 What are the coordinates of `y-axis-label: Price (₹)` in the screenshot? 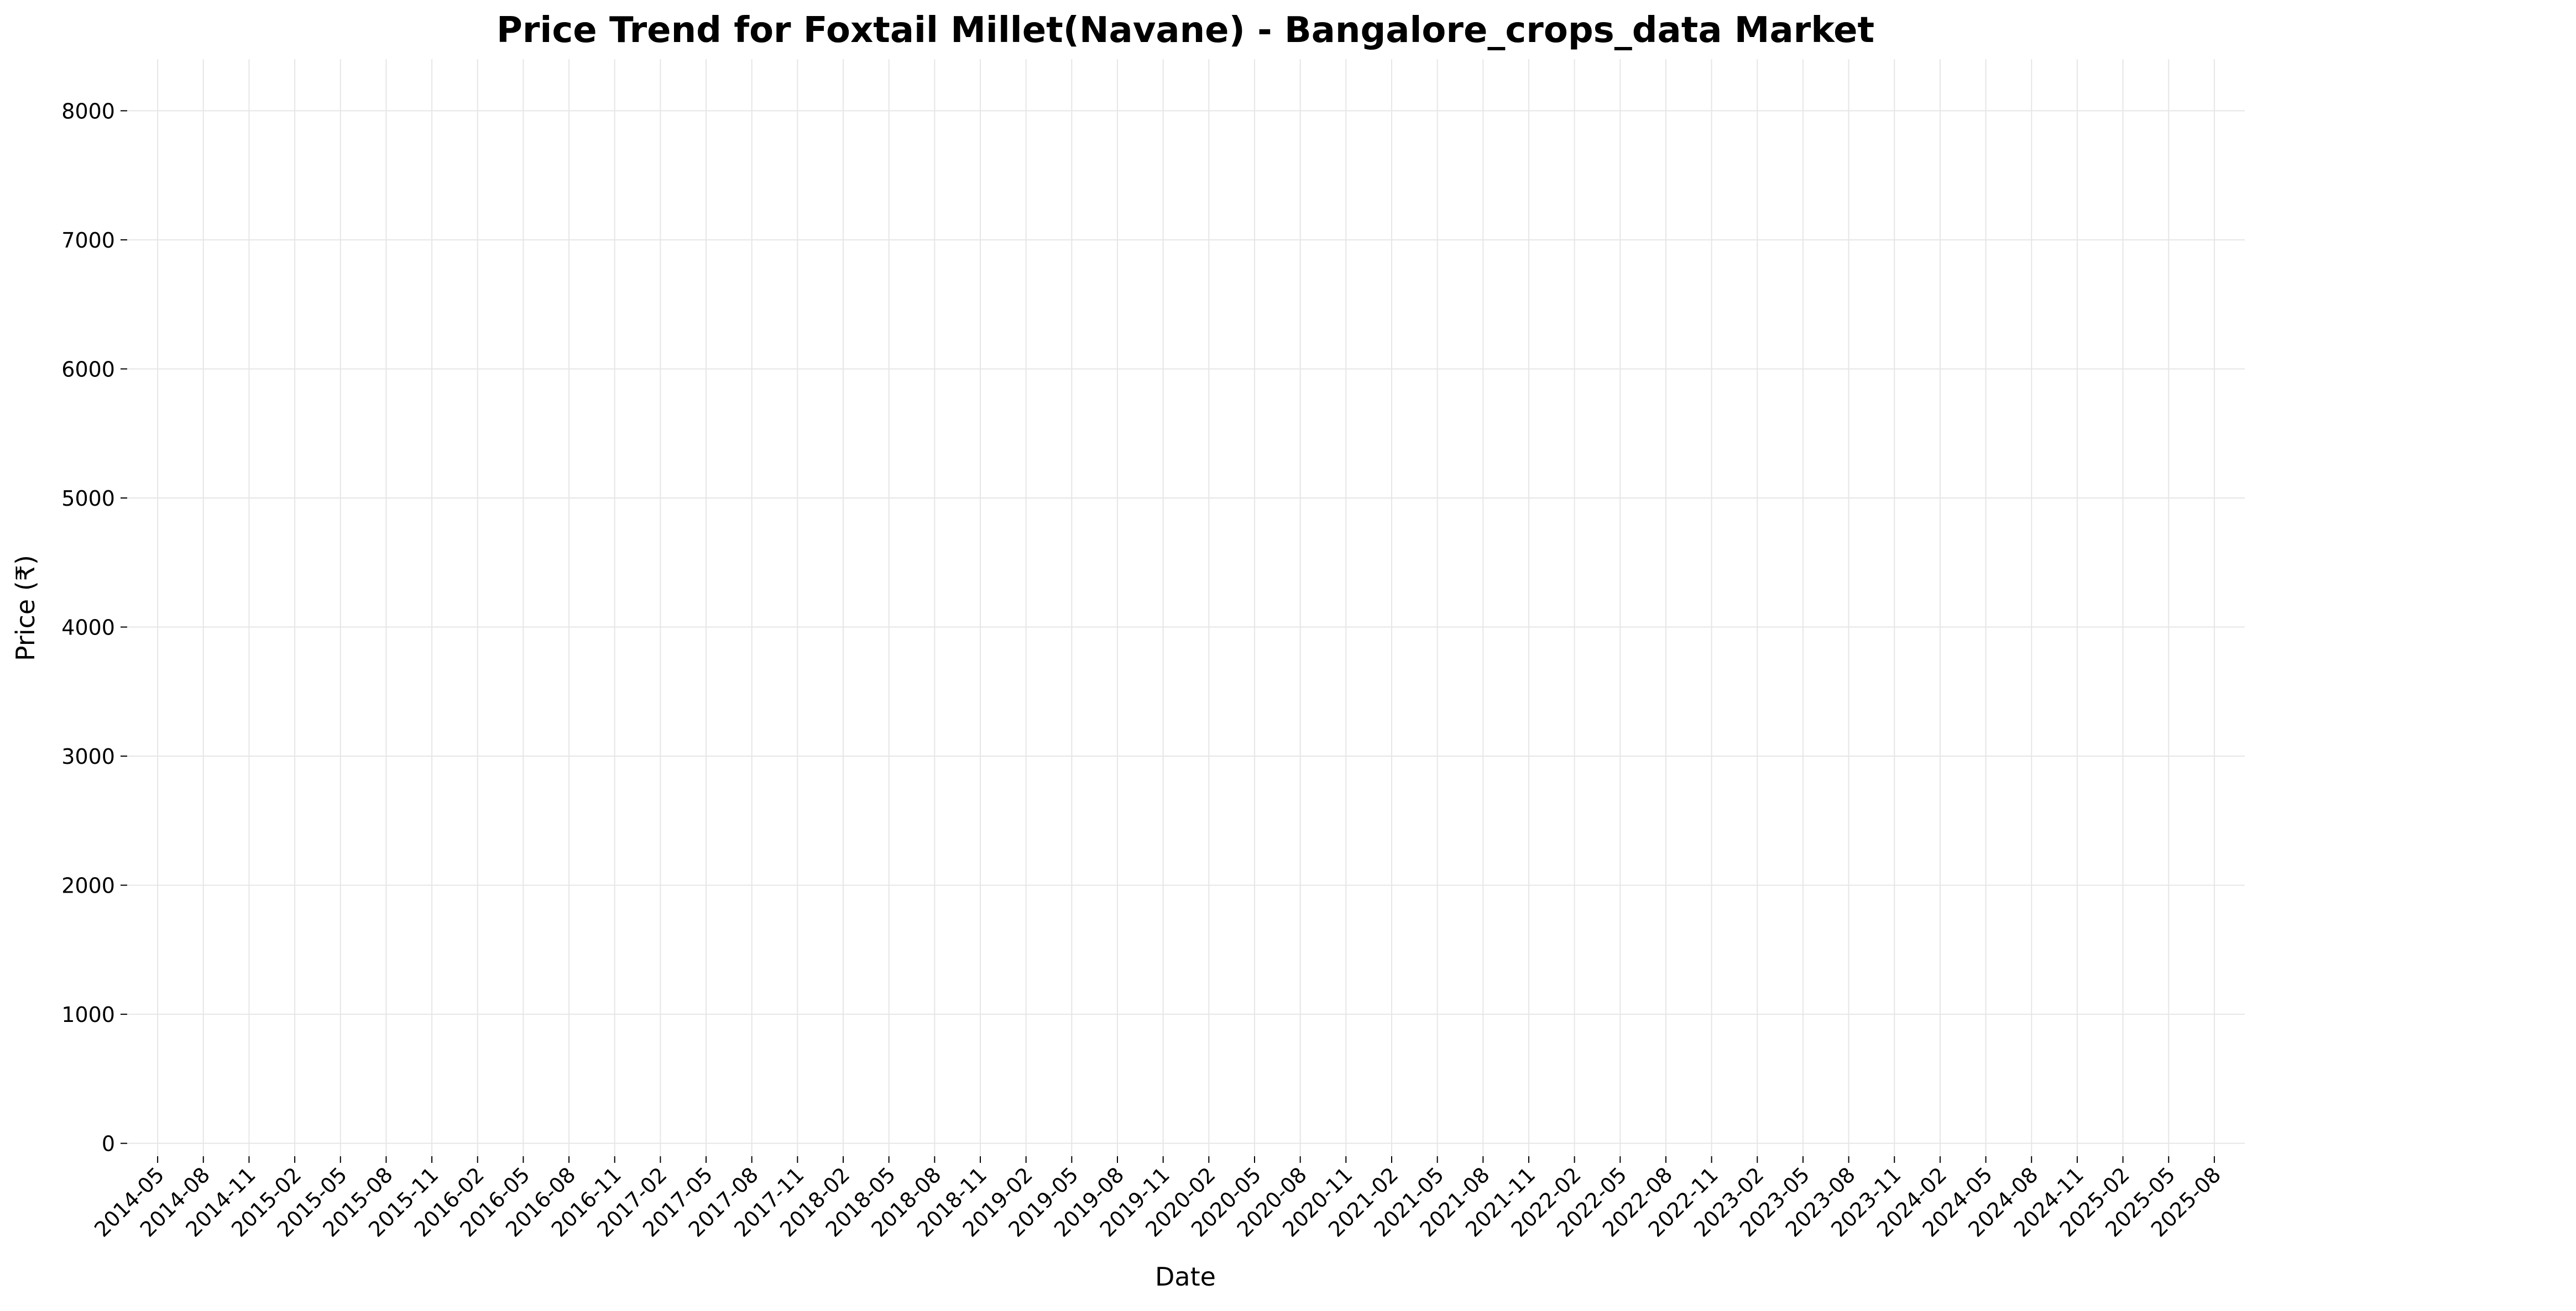 It's located at (25, 608).